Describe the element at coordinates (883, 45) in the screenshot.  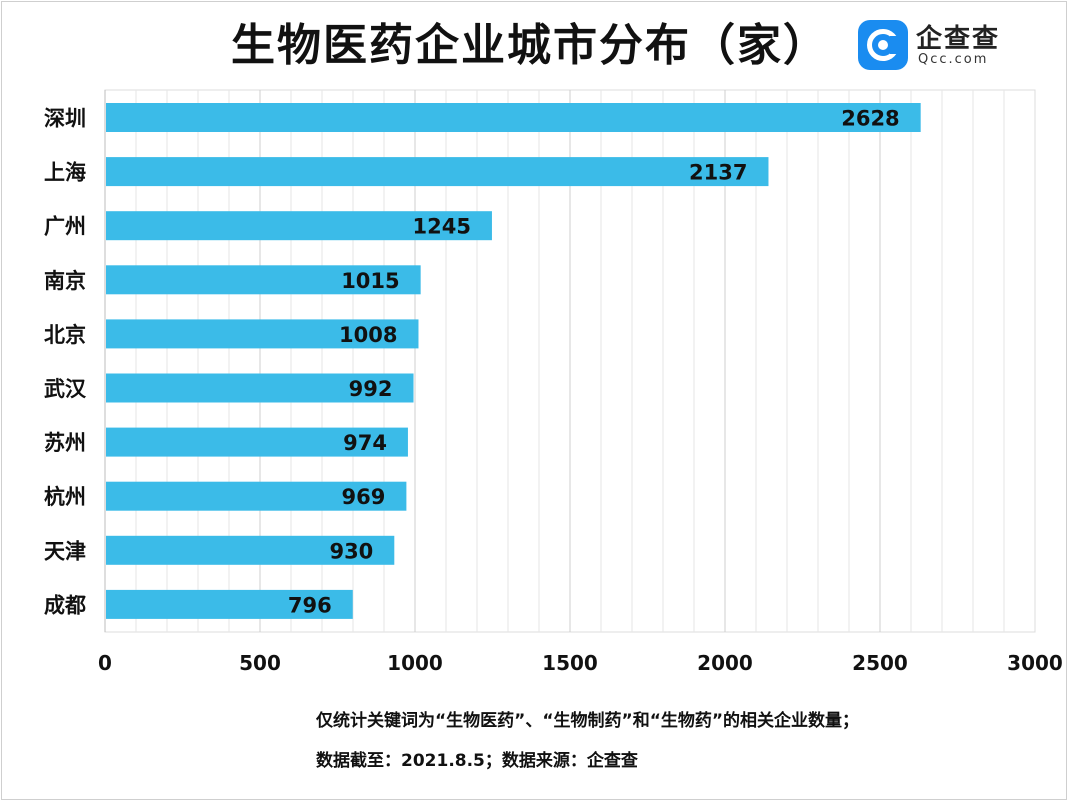
I see `qcc-logo-icon` at that location.